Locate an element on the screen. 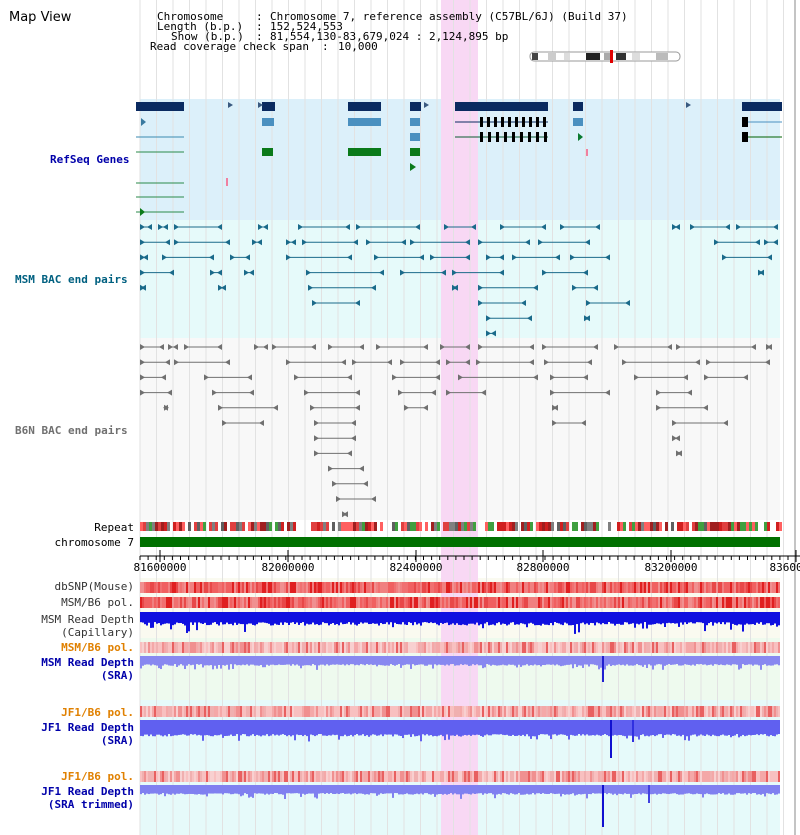 The height and width of the screenshot is (835, 800). track-label-b6n-bac: B6N BAC end pairs is located at coordinates (71, 430).